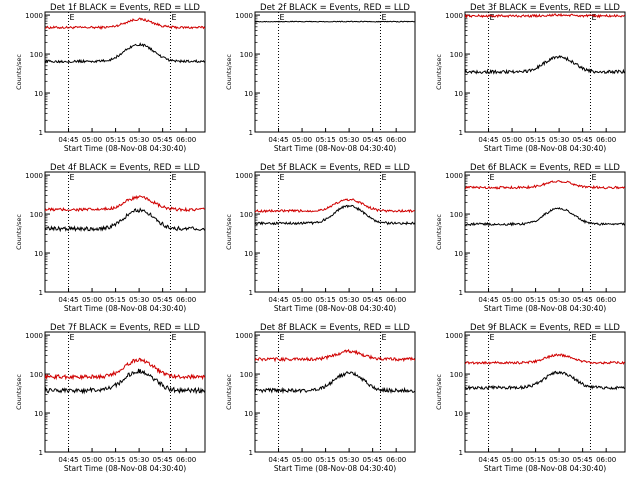  What do you see at coordinates (335, 328) in the screenshot?
I see `panel-title: Det 8f BLACK = Events, RED = LLD` at bounding box center [335, 328].